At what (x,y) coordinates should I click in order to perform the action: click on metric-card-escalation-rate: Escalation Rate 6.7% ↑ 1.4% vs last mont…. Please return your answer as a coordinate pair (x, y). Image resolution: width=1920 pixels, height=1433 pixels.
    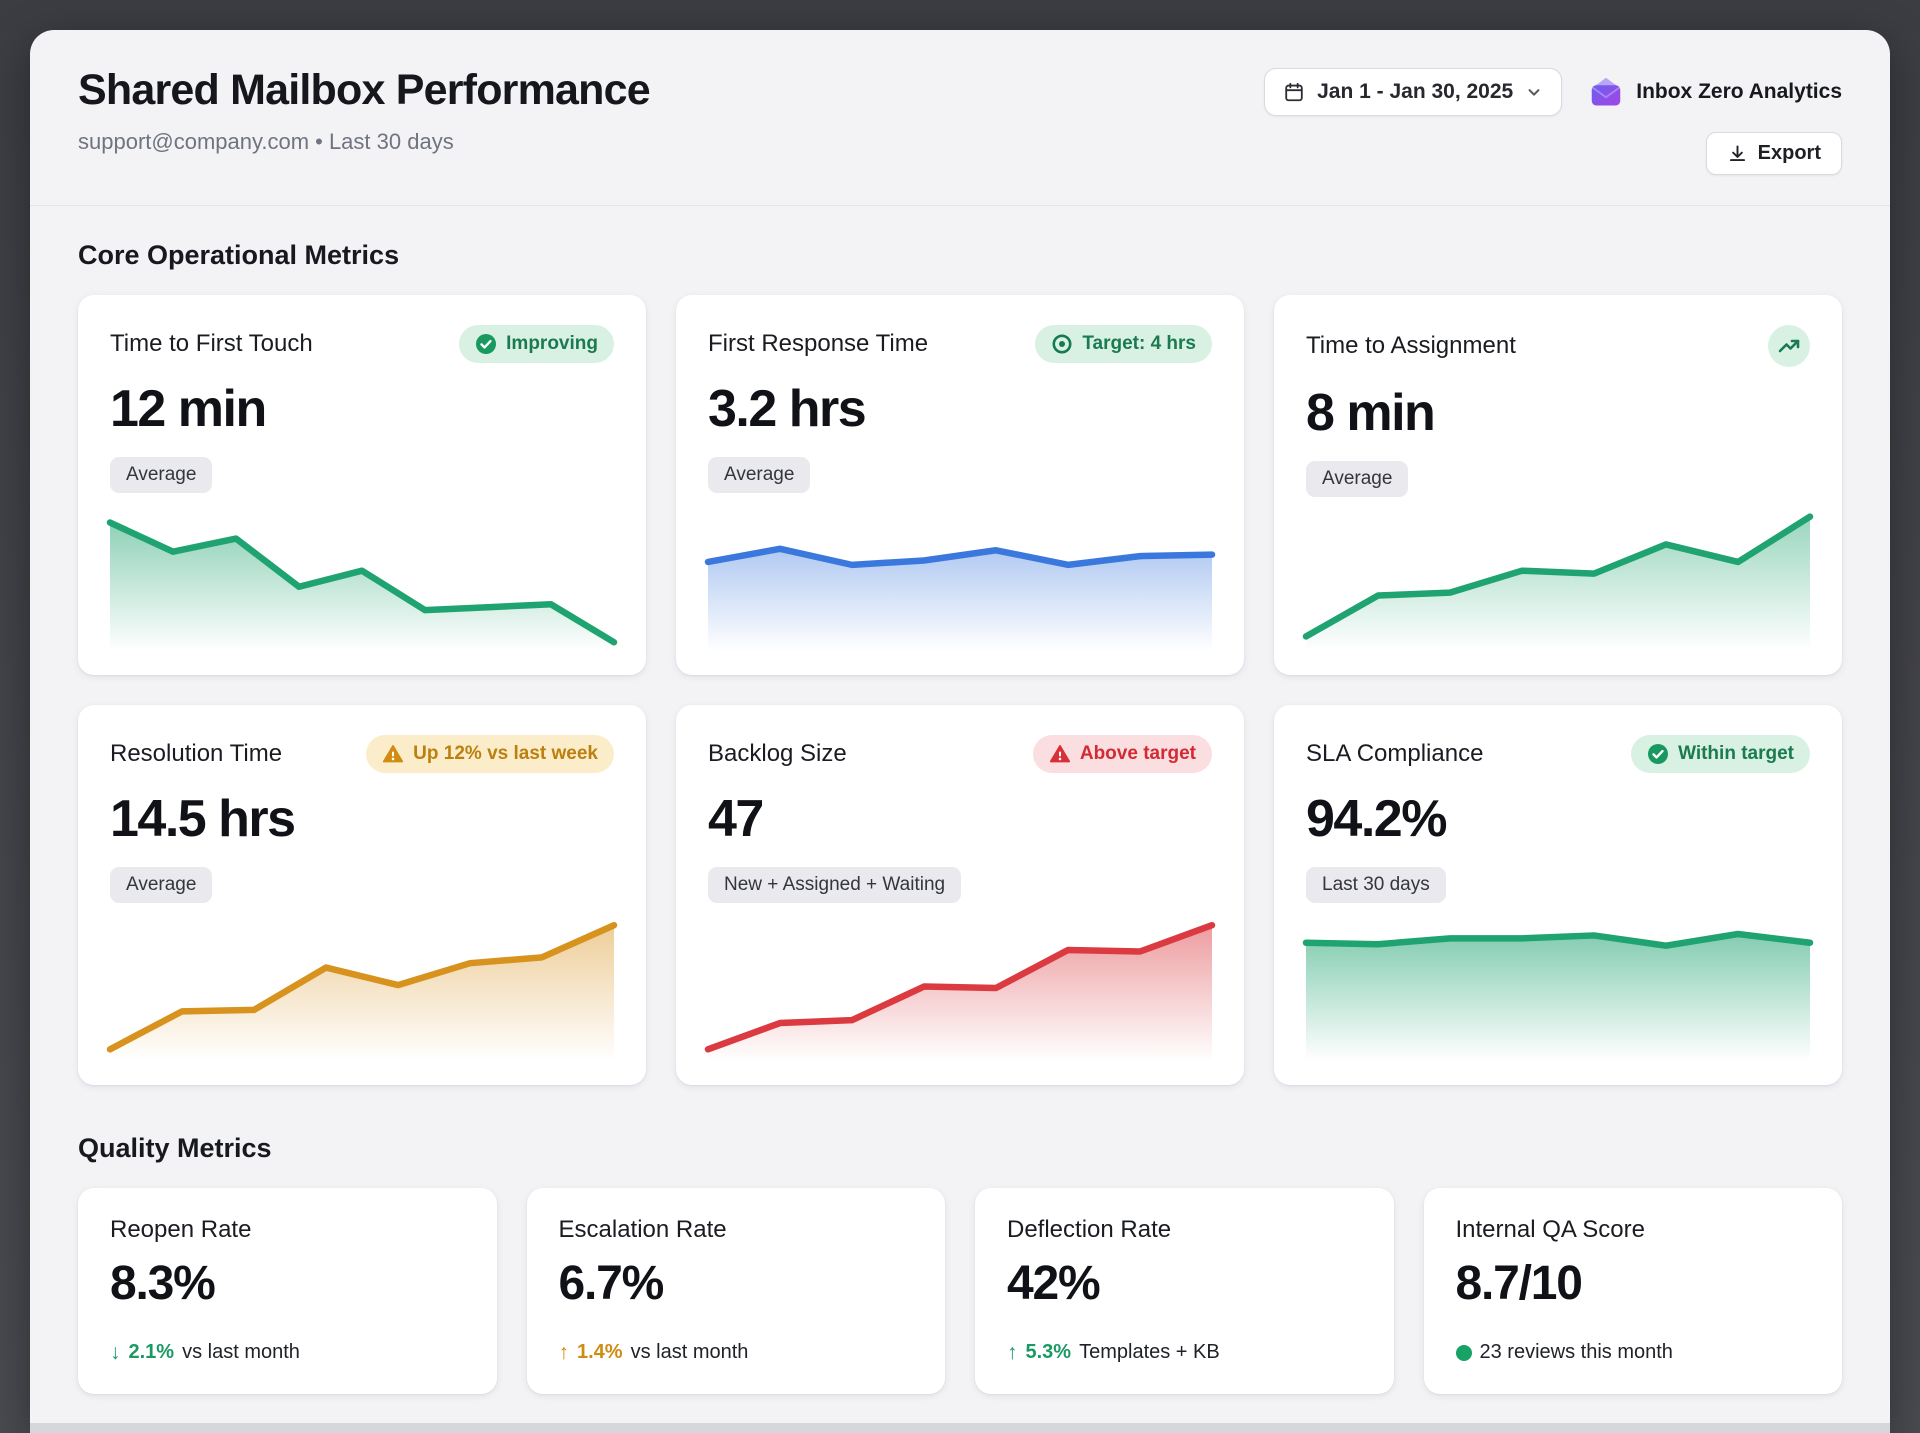
    Looking at the image, I should click on (735, 1291).